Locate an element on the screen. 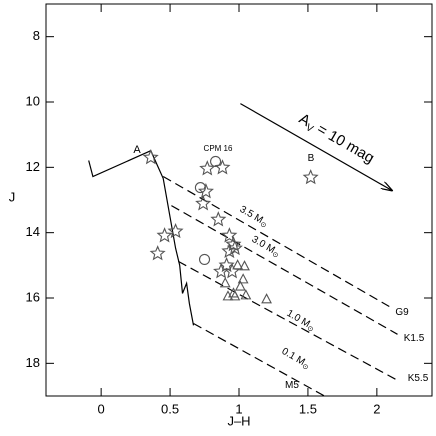 The width and height of the screenshot is (436, 436). y-tick-label: 14 is located at coordinates (33, 231).